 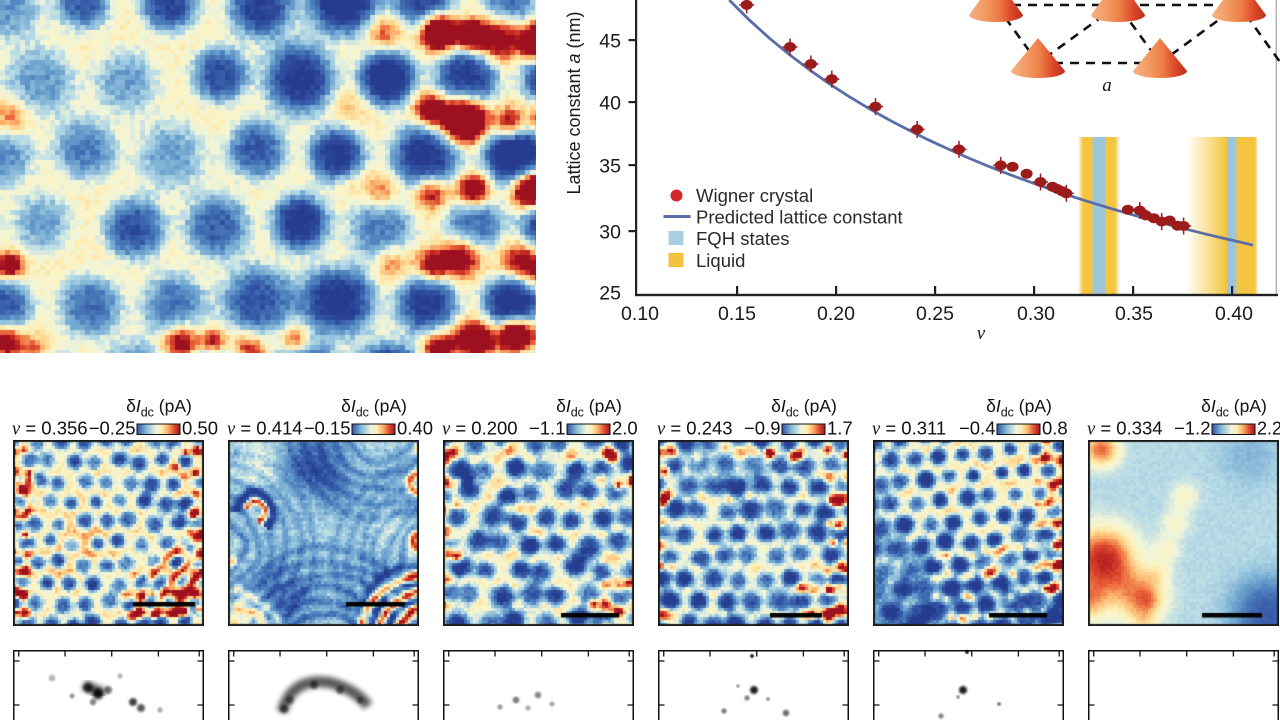 What do you see at coordinates (977, 428) in the screenshot?
I see `svg-text: −0.4` at bounding box center [977, 428].